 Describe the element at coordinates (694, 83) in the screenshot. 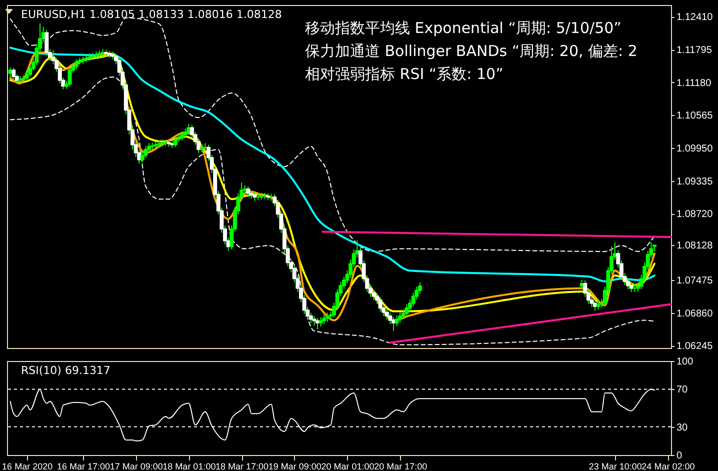

I see `y-tick-label: 1.11180` at that location.